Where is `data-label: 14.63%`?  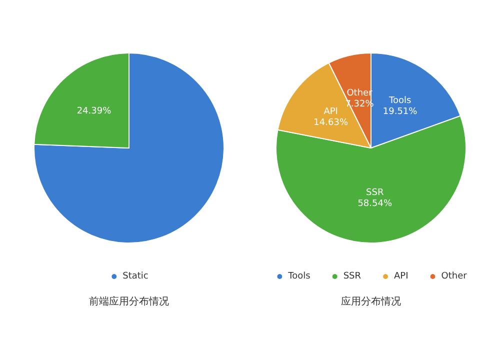
data-label: 14.63% is located at coordinates (331, 123).